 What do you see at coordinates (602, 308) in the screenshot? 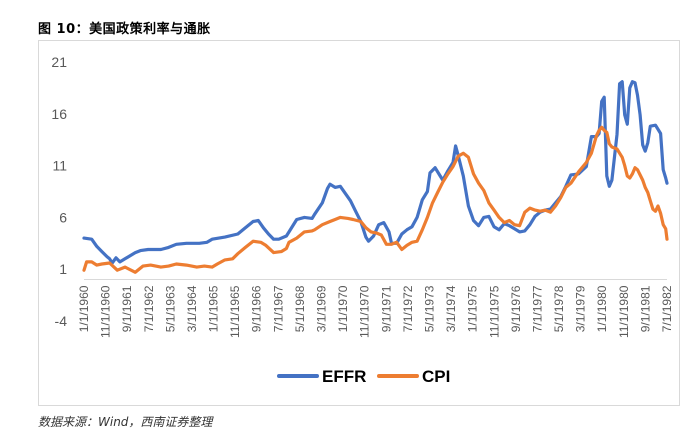
I see `x-tick-label: 1/1/1980` at bounding box center [602, 308].